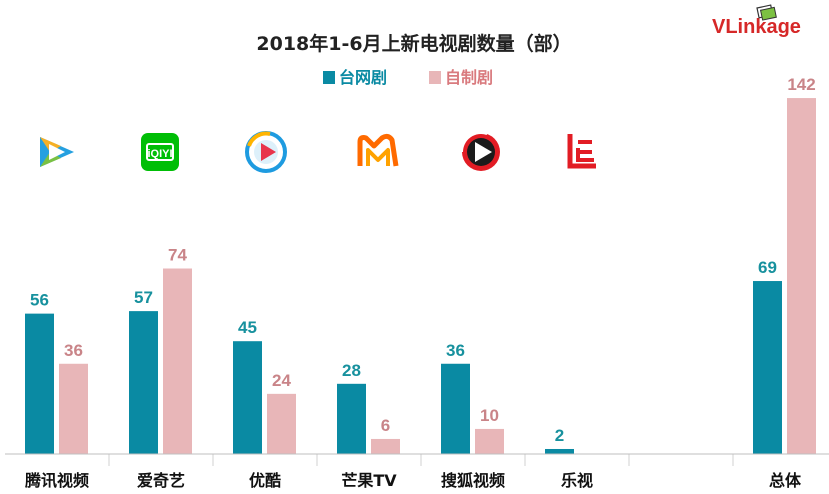  What do you see at coordinates (559, 435) in the screenshot?
I see `value-label: 2` at bounding box center [559, 435].